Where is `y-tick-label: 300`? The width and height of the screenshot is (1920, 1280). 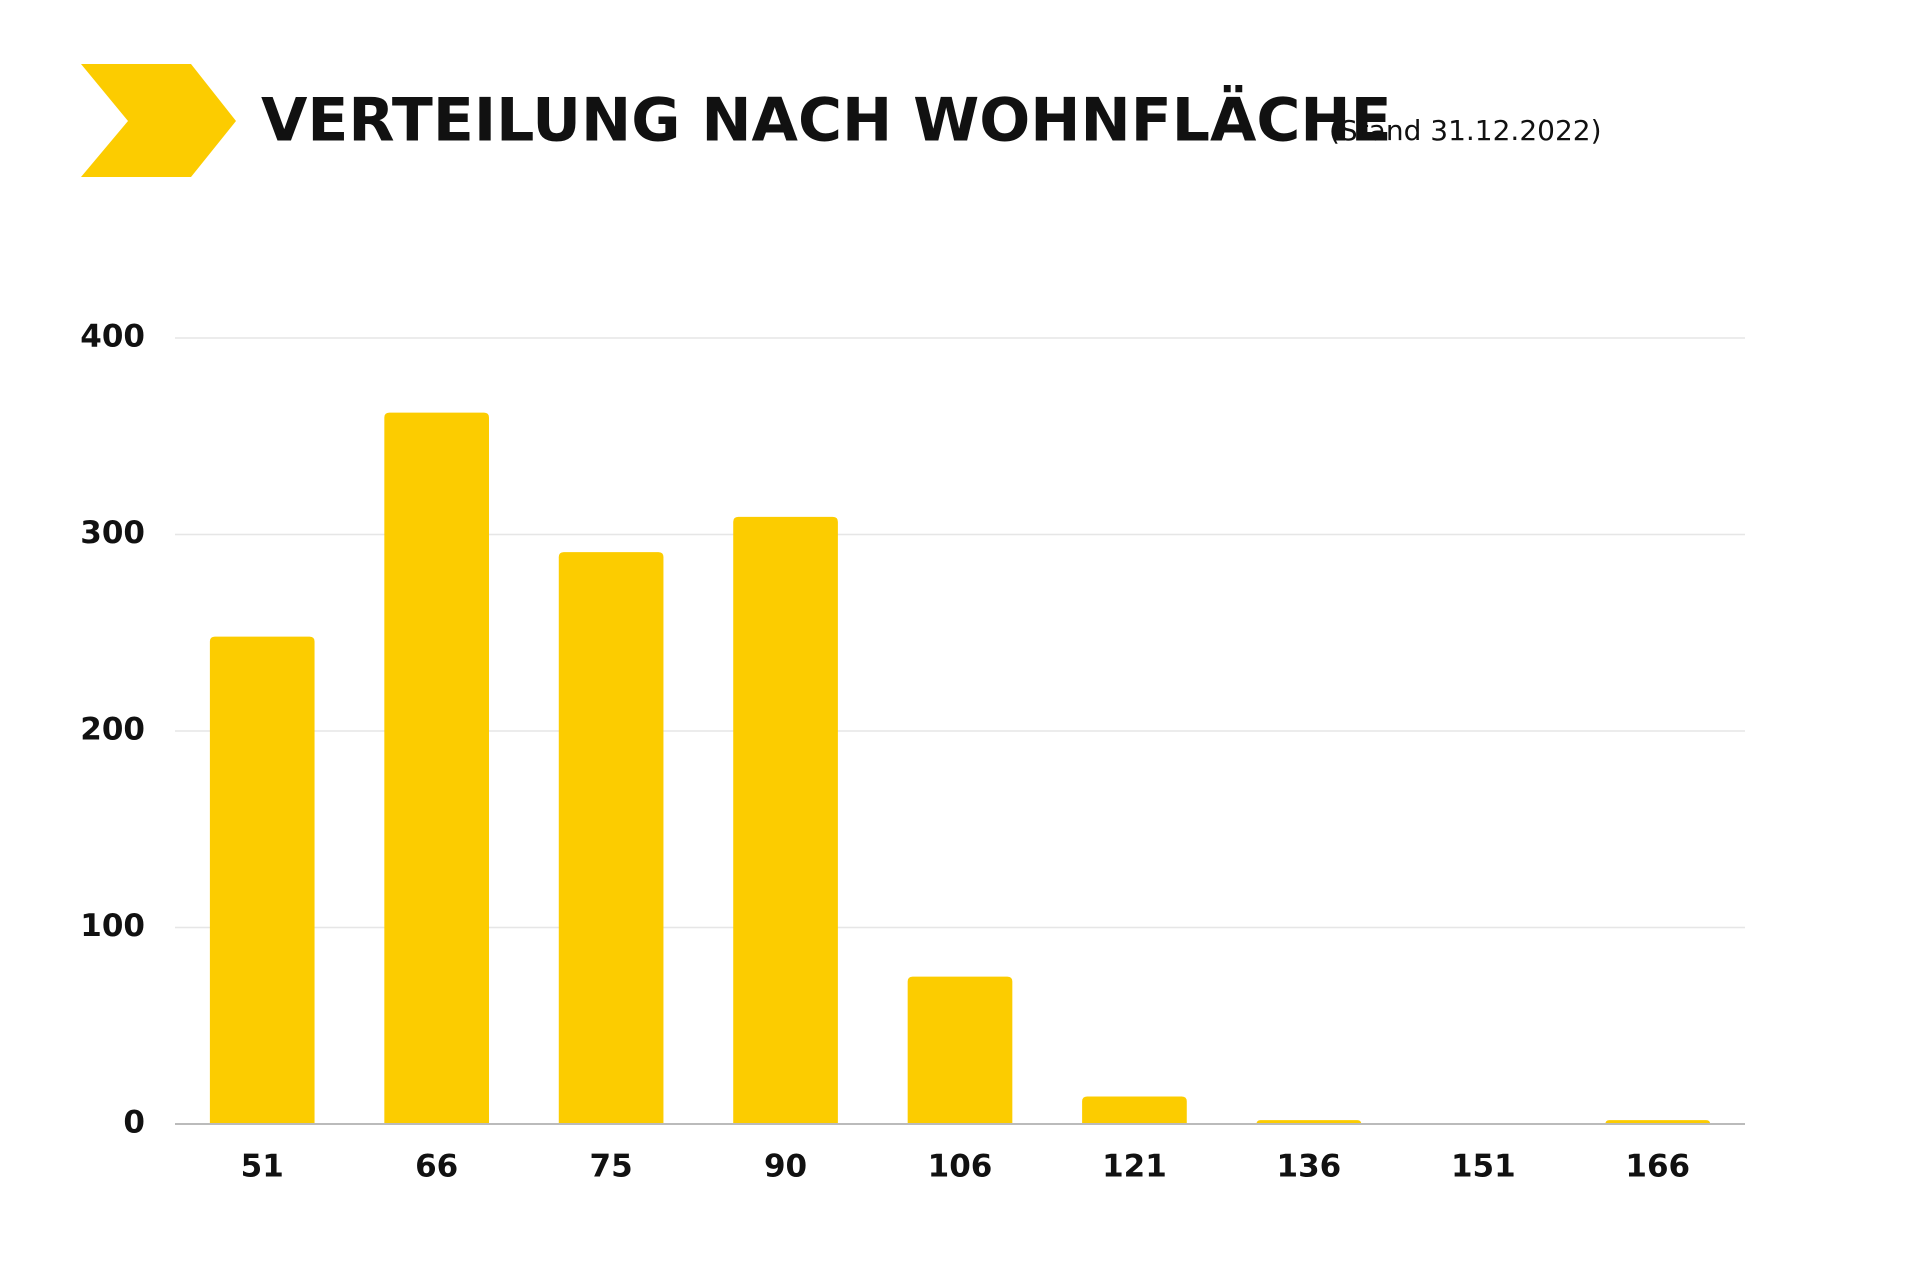 y-tick-label: 300 is located at coordinates (112, 533).